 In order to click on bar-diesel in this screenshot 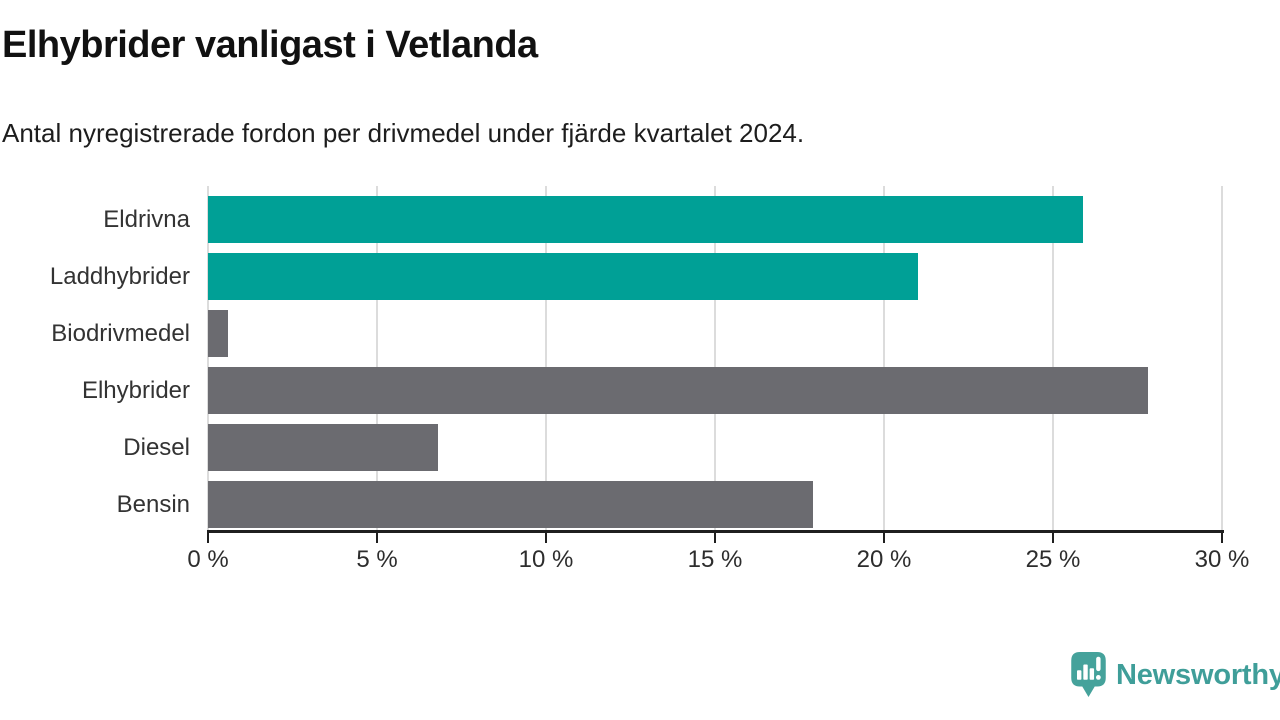, I will do `click(323, 447)`.